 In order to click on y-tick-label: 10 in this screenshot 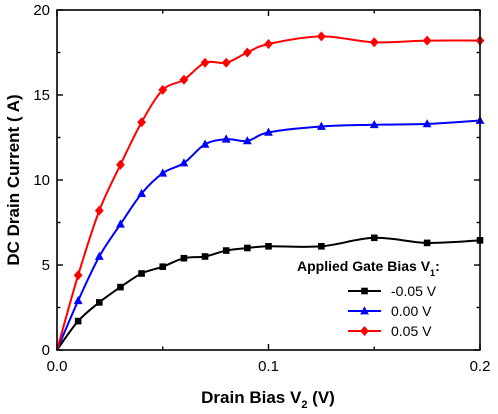, I will do `click(41, 180)`.